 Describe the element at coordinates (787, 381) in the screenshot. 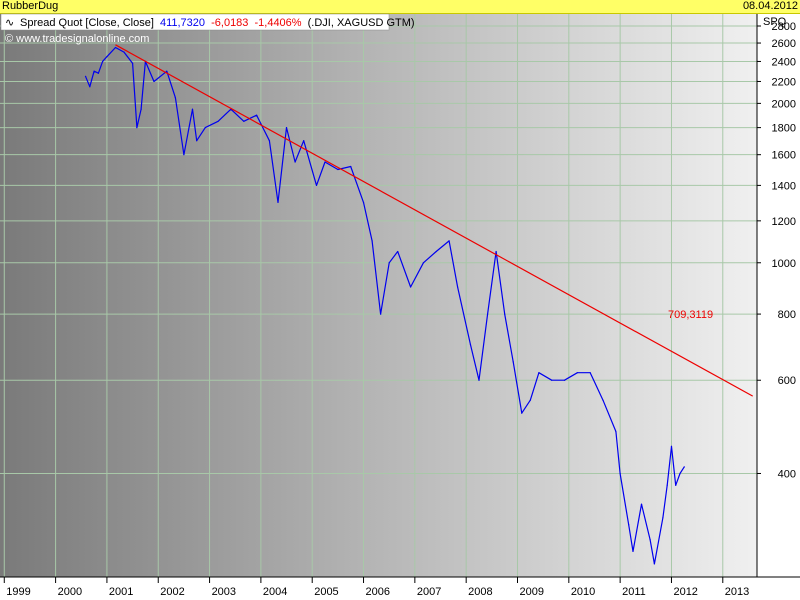

I see `y-tick-label: 600` at that location.